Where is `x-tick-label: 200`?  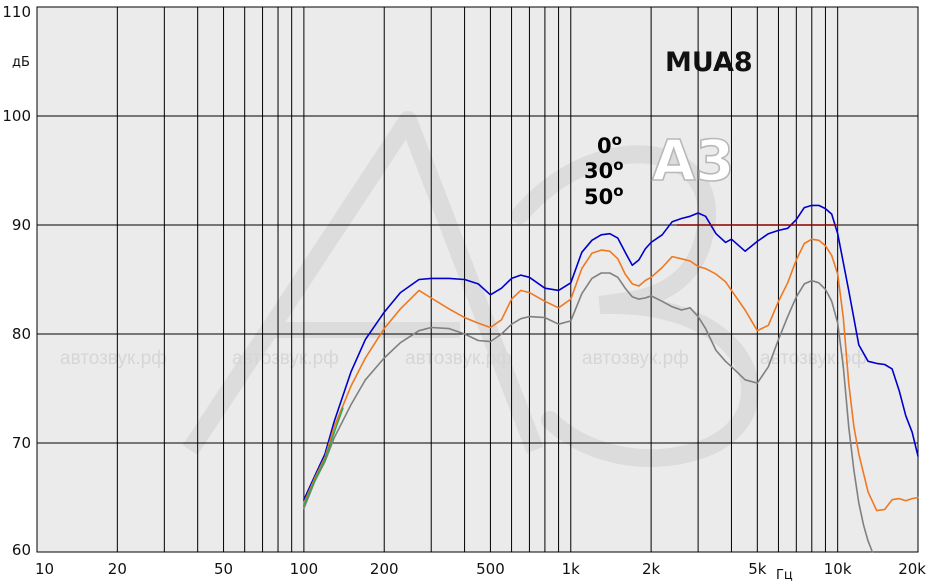
x-tick-label: 200 is located at coordinates (384, 569).